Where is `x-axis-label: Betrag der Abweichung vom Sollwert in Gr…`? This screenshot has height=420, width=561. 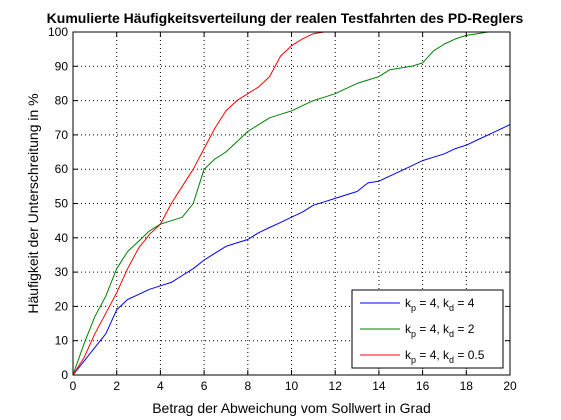 x-axis-label: Betrag der Abweichung vom Sollwert in Gr… is located at coordinates (291, 408).